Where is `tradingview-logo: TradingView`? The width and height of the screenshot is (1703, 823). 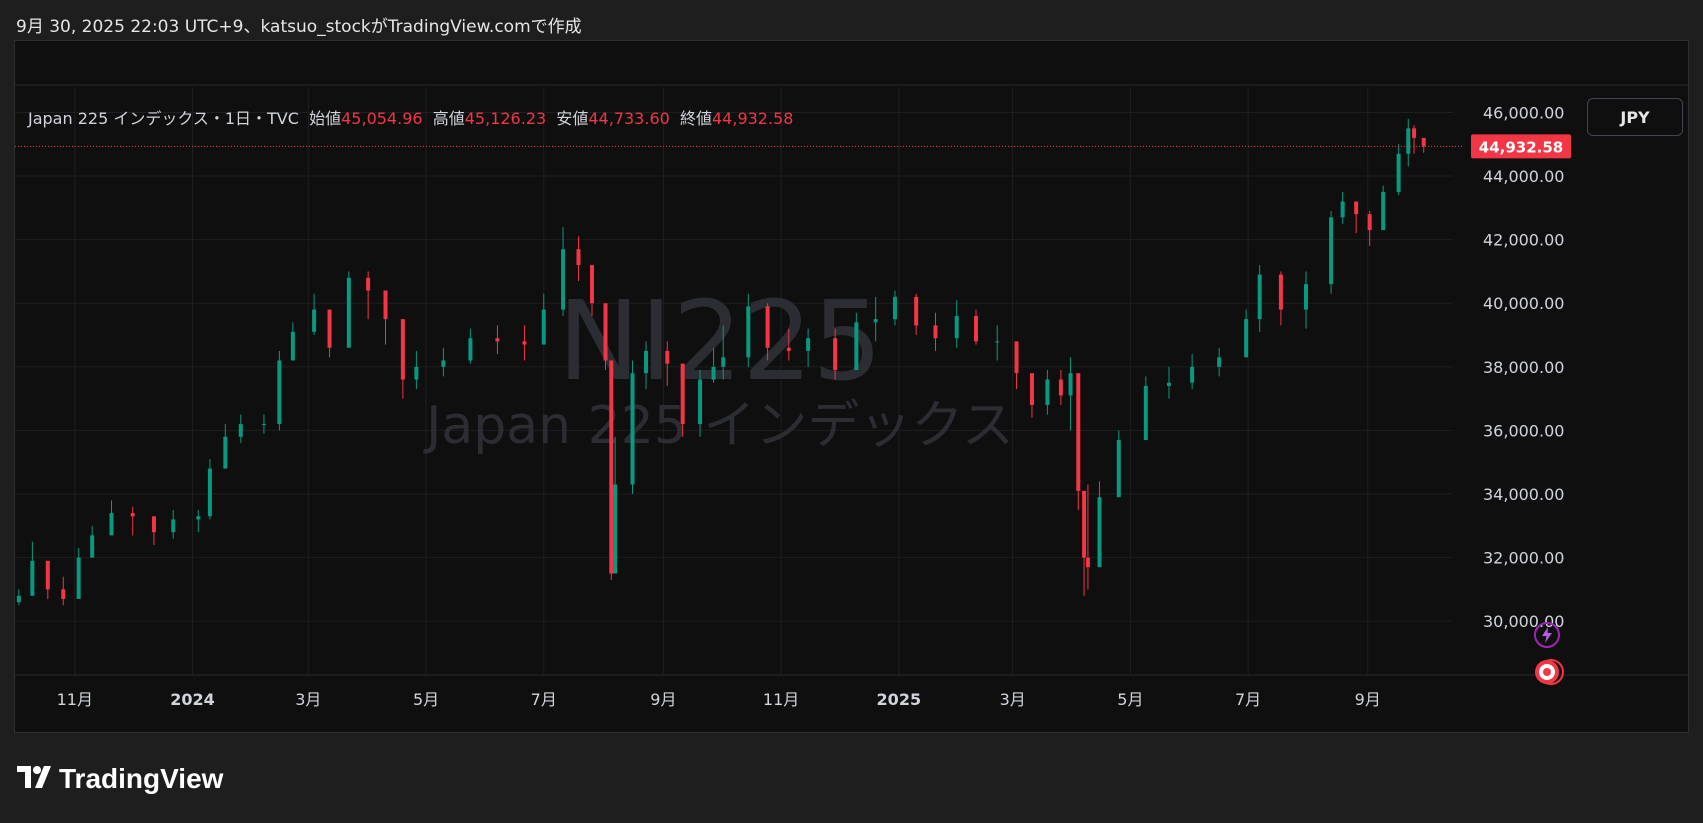
tradingview-logo: TradingView is located at coordinates (120, 778).